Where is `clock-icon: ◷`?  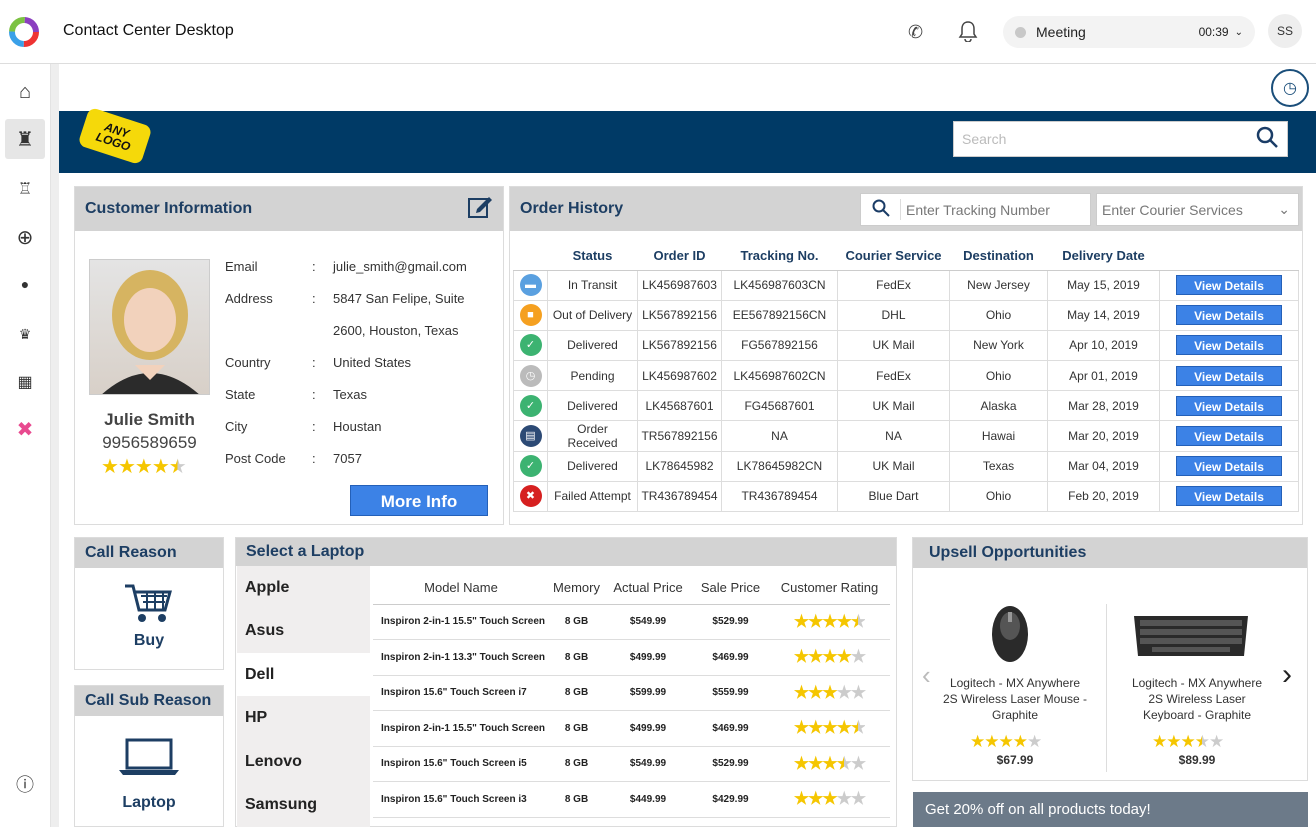 clock-icon: ◷ is located at coordinates (1290, 88).